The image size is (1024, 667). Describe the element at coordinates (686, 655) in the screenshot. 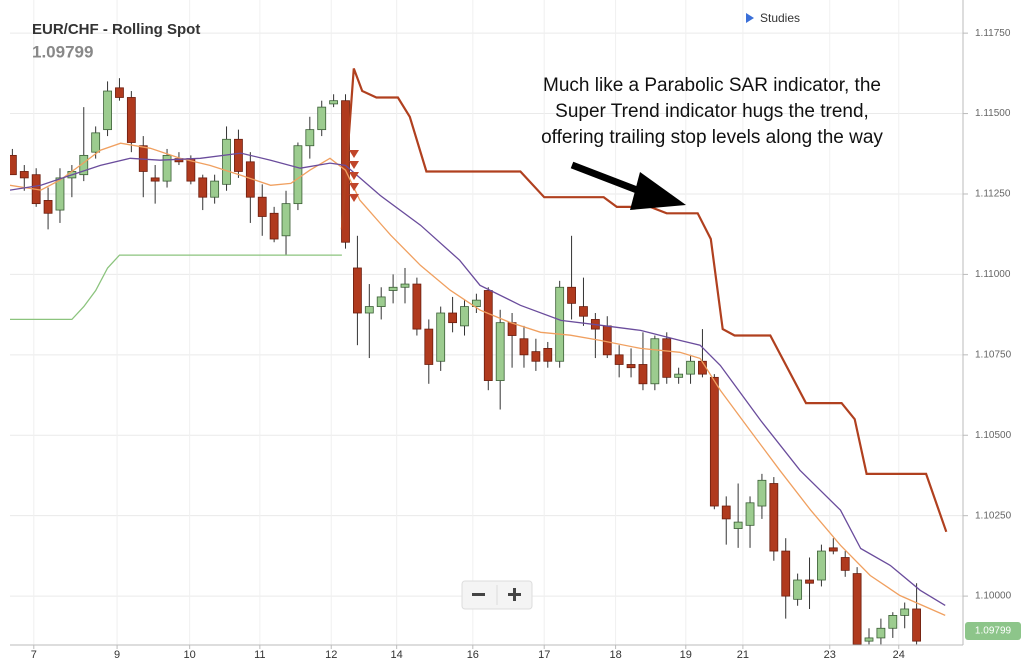

I see `x-tick-label: 19` at that location.